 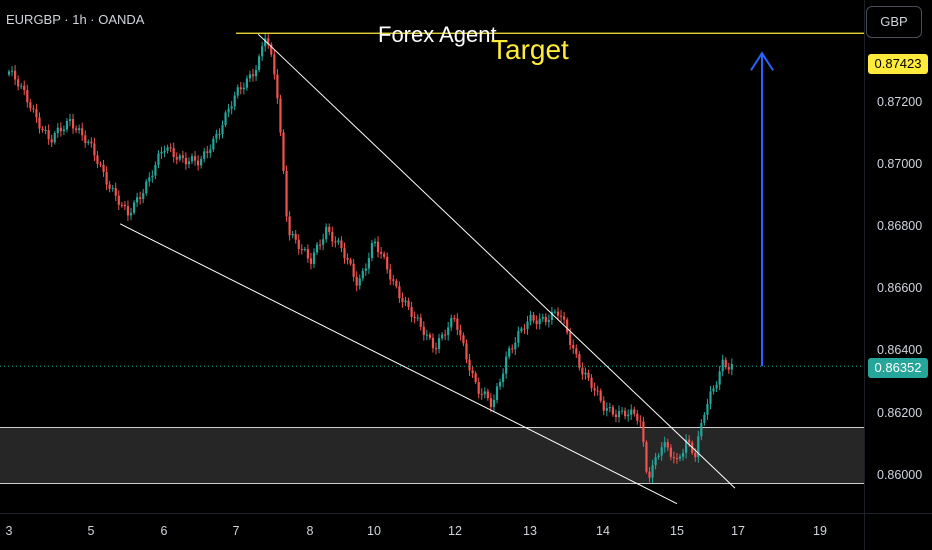 What do you see at coordinates (432, 455) in the screenshot?
I see `support-zone` at bounding box center [432, 455].